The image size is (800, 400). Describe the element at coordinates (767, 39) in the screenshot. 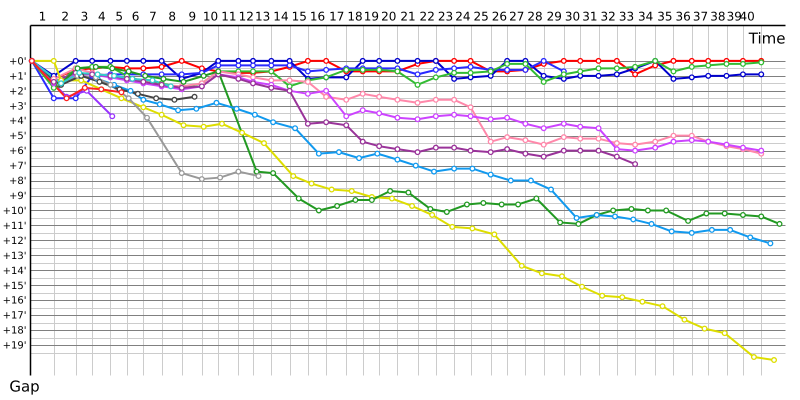

I see `x-axis-title: Time` at that location.